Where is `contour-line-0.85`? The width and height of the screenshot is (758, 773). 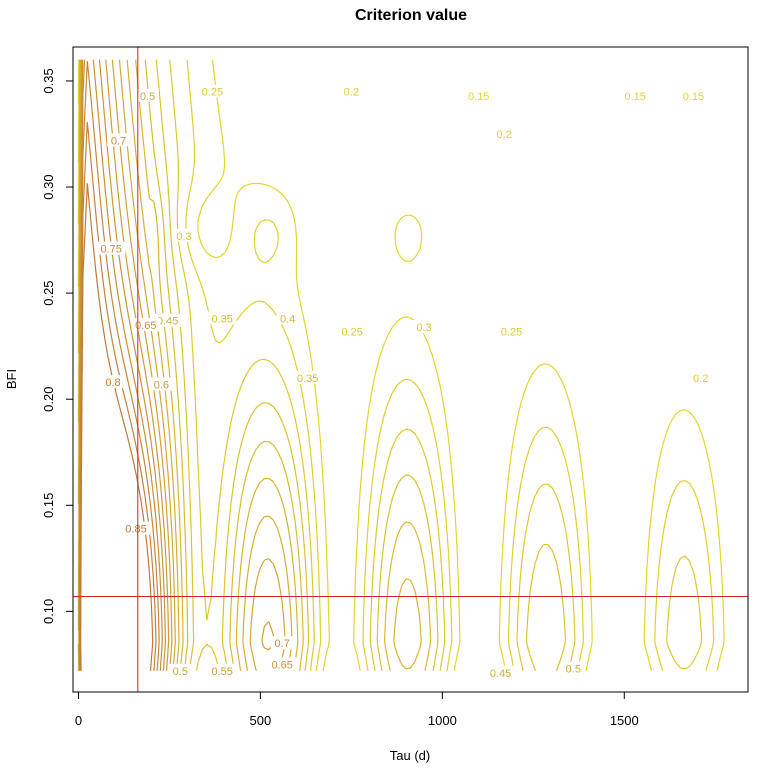 contour-line-0.85 is located at coordinates (117, 427).